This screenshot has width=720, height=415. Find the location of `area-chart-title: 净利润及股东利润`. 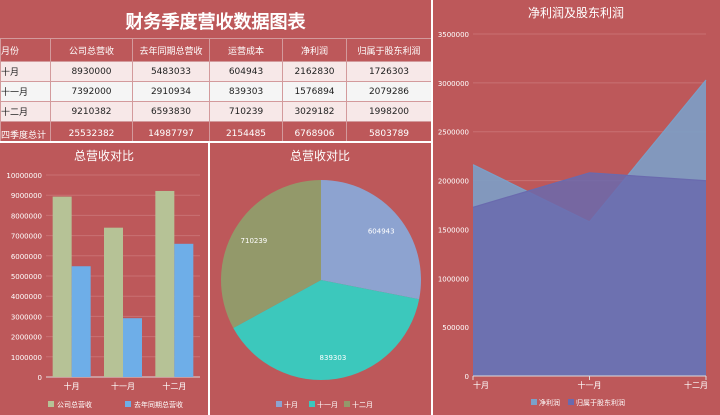

area-chart-title: 净利润及股东利润 is located at coordinates (576, 13).